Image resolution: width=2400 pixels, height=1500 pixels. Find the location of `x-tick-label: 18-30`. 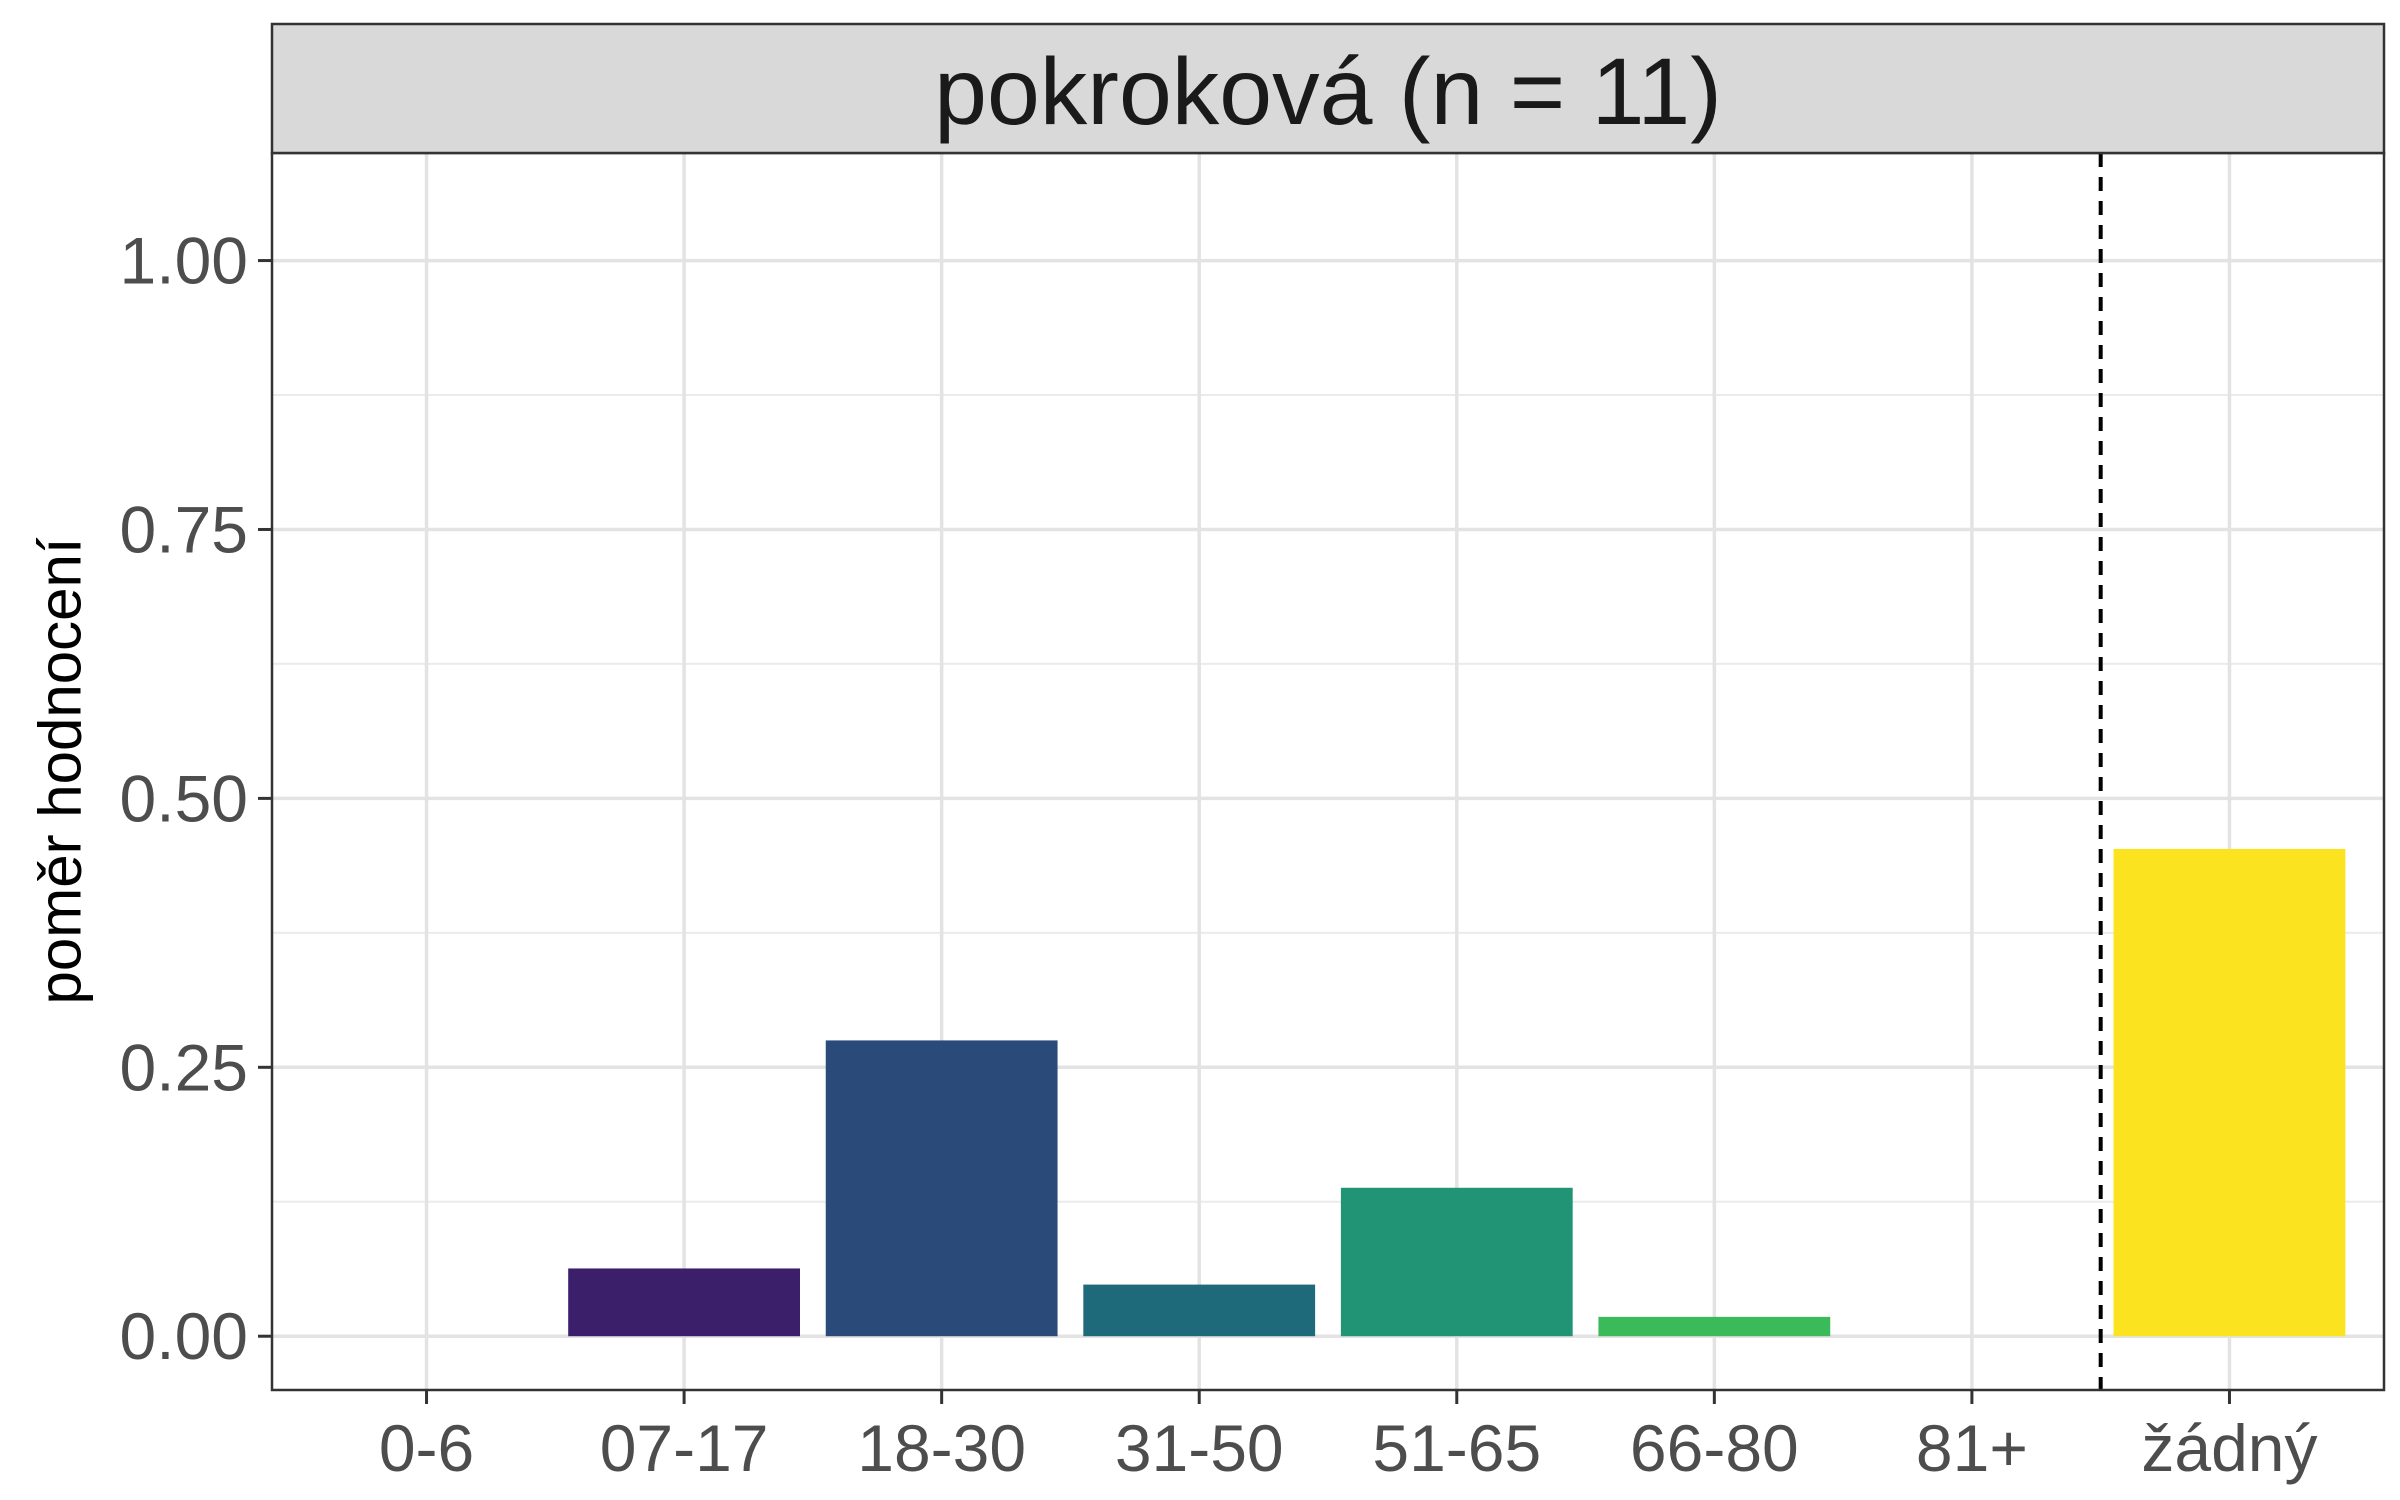

x-tick-label: 18-30 is located at coordinates (941, 1448).